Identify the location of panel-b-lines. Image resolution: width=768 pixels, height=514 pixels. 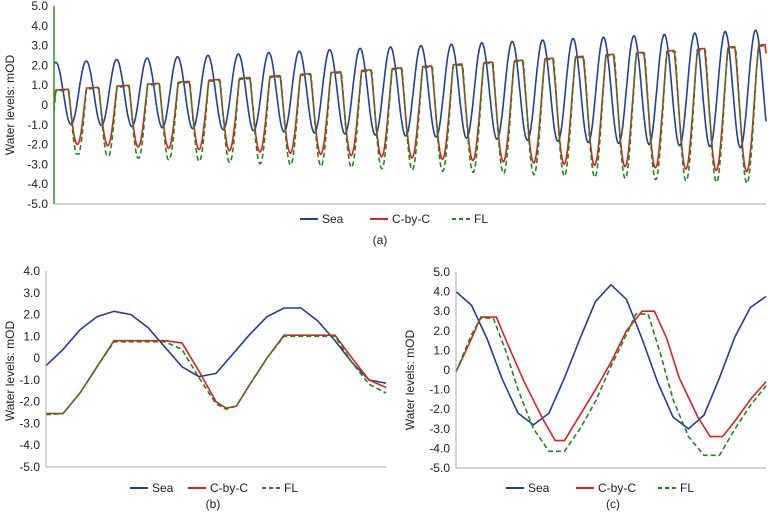
(216, 361).